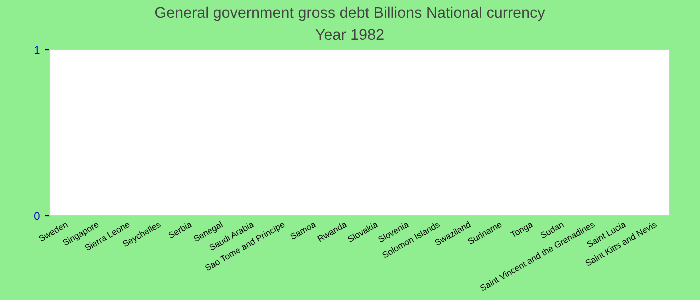  What do you see at coordinates (350, 34) in the screenshot?
I see `chart-subtitle: Year 1982` at bounding box center [350, 34].